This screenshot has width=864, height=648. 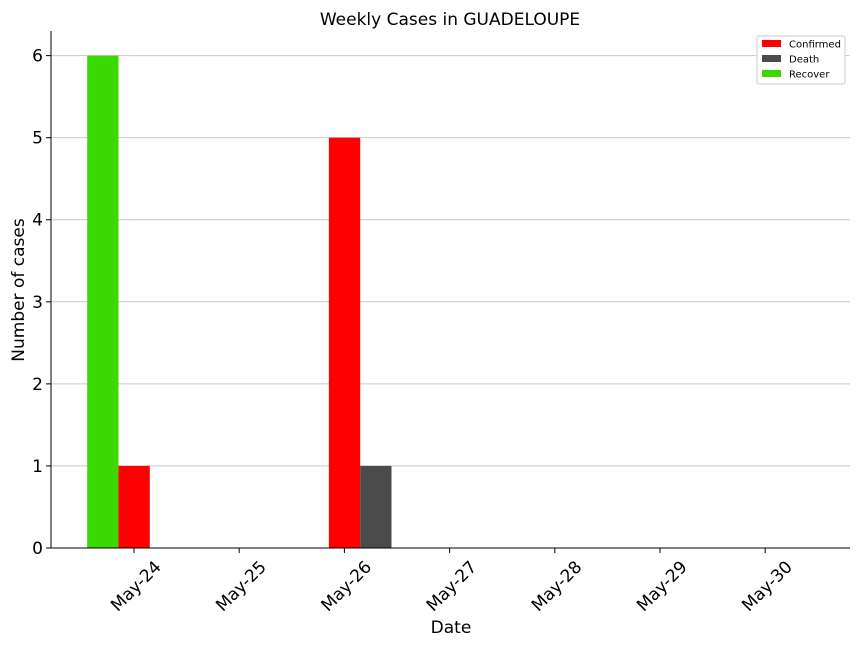 I want to click on y-ticks: 0 1 2 3 4 5 6, so click(x=41, y=303).